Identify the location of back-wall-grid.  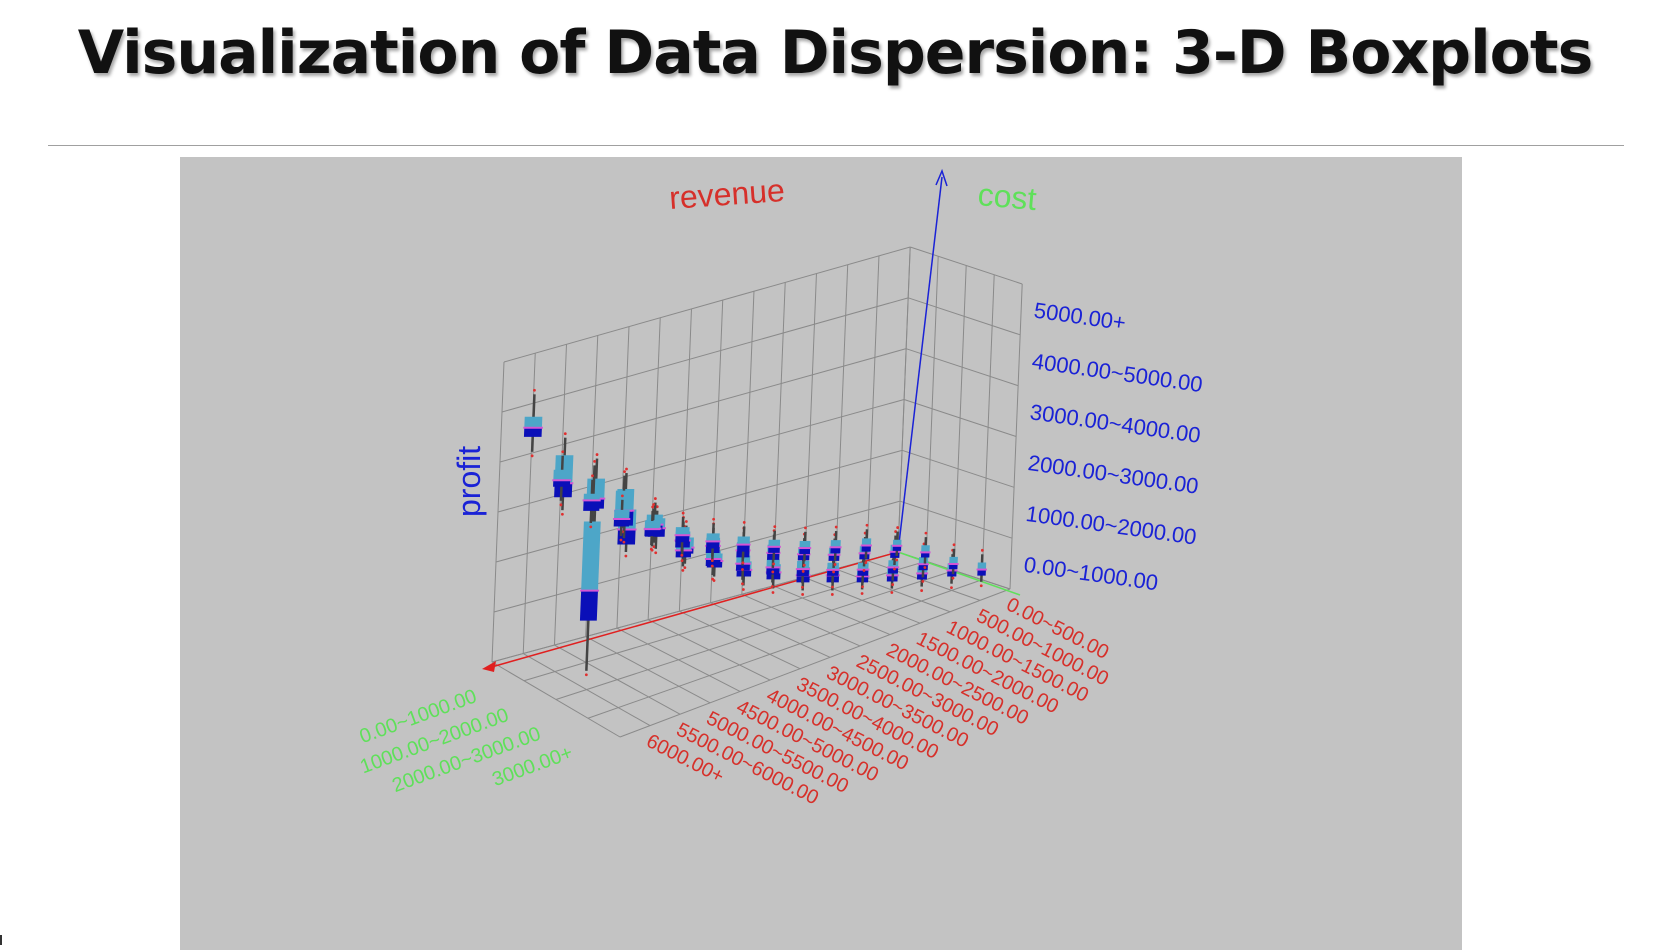
(701, 454).